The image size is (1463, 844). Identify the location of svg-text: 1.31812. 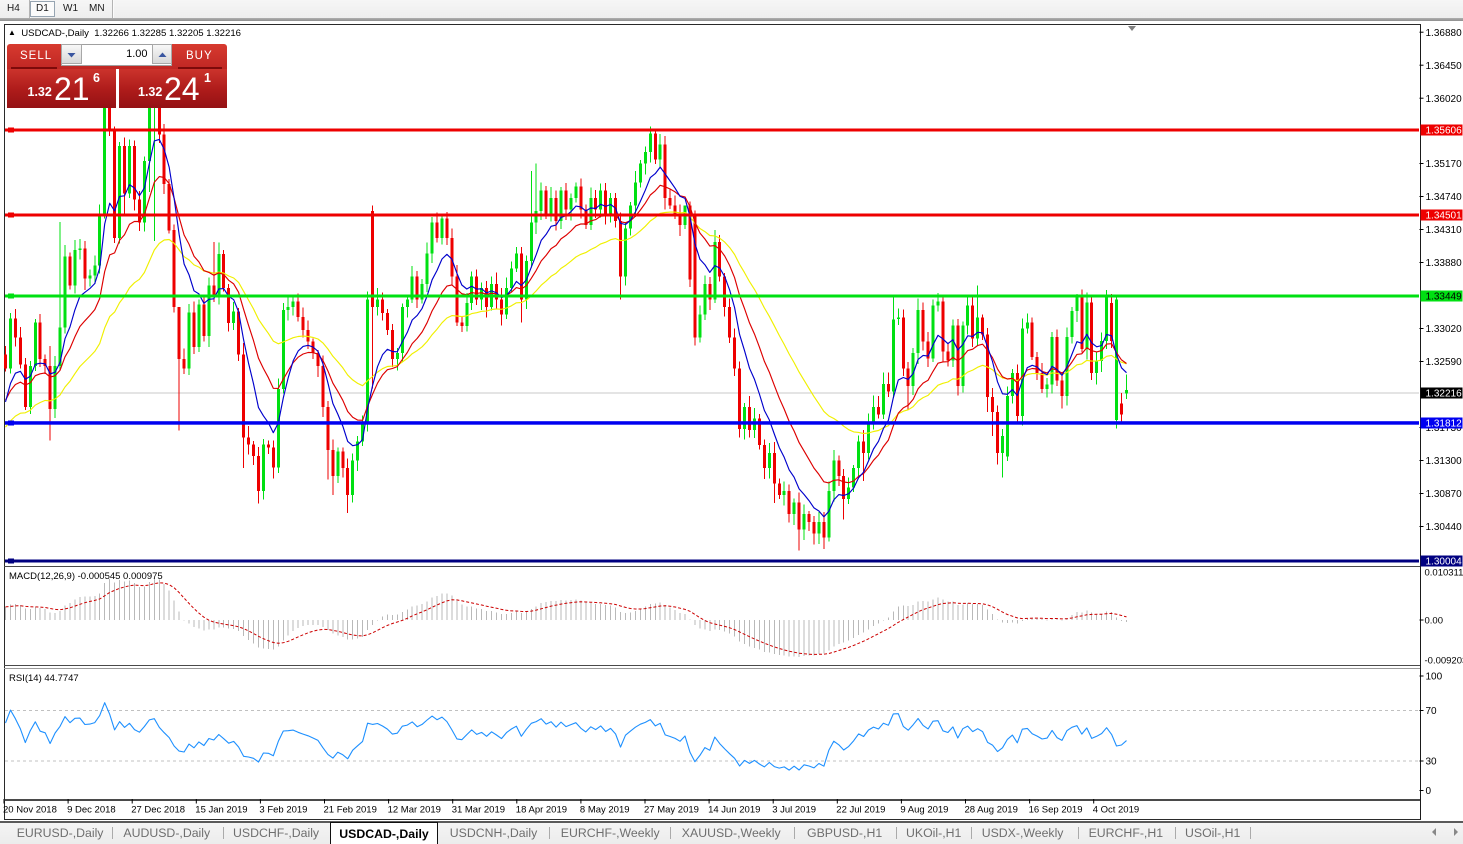
(1444, 424).